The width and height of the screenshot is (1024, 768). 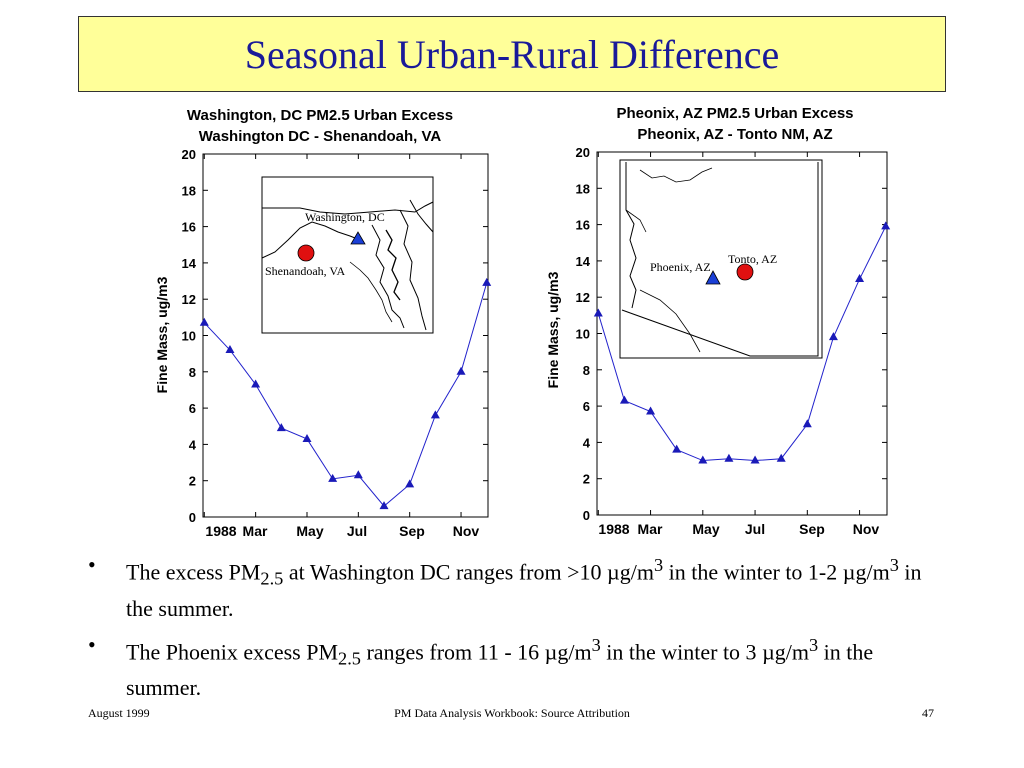 What do you see at coordinates (669, 200) in the screenshot?
I see `az-inset-colorado-river` at bounding box center [669, 200].